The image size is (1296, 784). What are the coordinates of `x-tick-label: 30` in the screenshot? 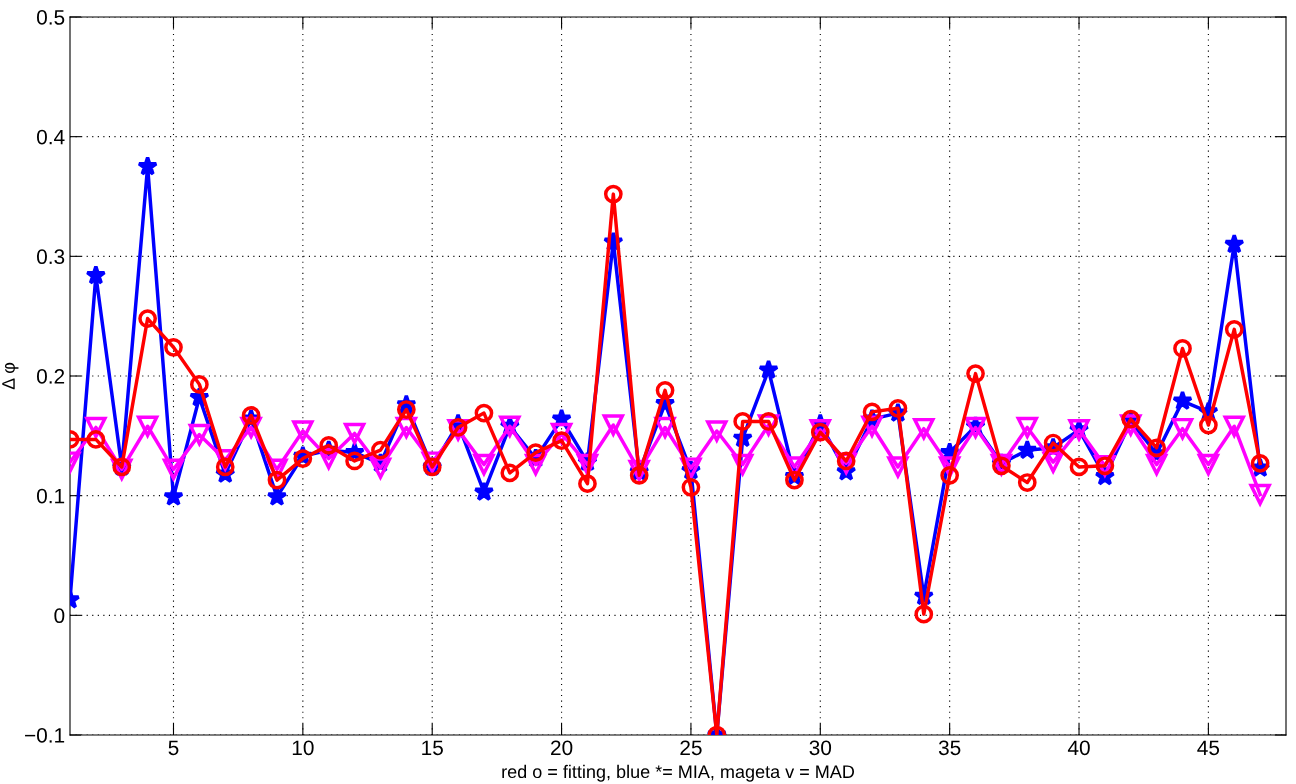 It's located at (820, 748).